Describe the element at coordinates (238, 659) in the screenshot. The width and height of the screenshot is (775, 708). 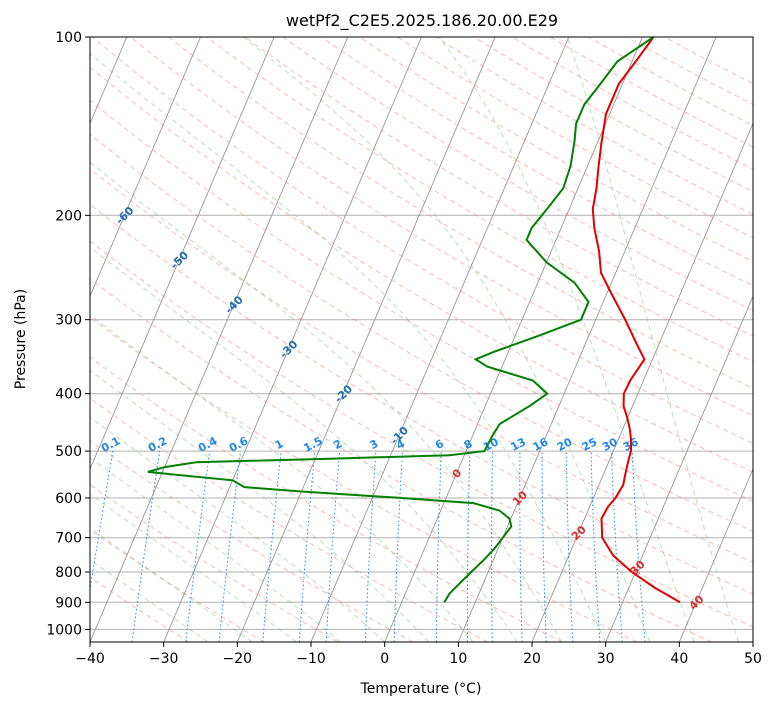
I see `x-tick-label: −20` at that location.